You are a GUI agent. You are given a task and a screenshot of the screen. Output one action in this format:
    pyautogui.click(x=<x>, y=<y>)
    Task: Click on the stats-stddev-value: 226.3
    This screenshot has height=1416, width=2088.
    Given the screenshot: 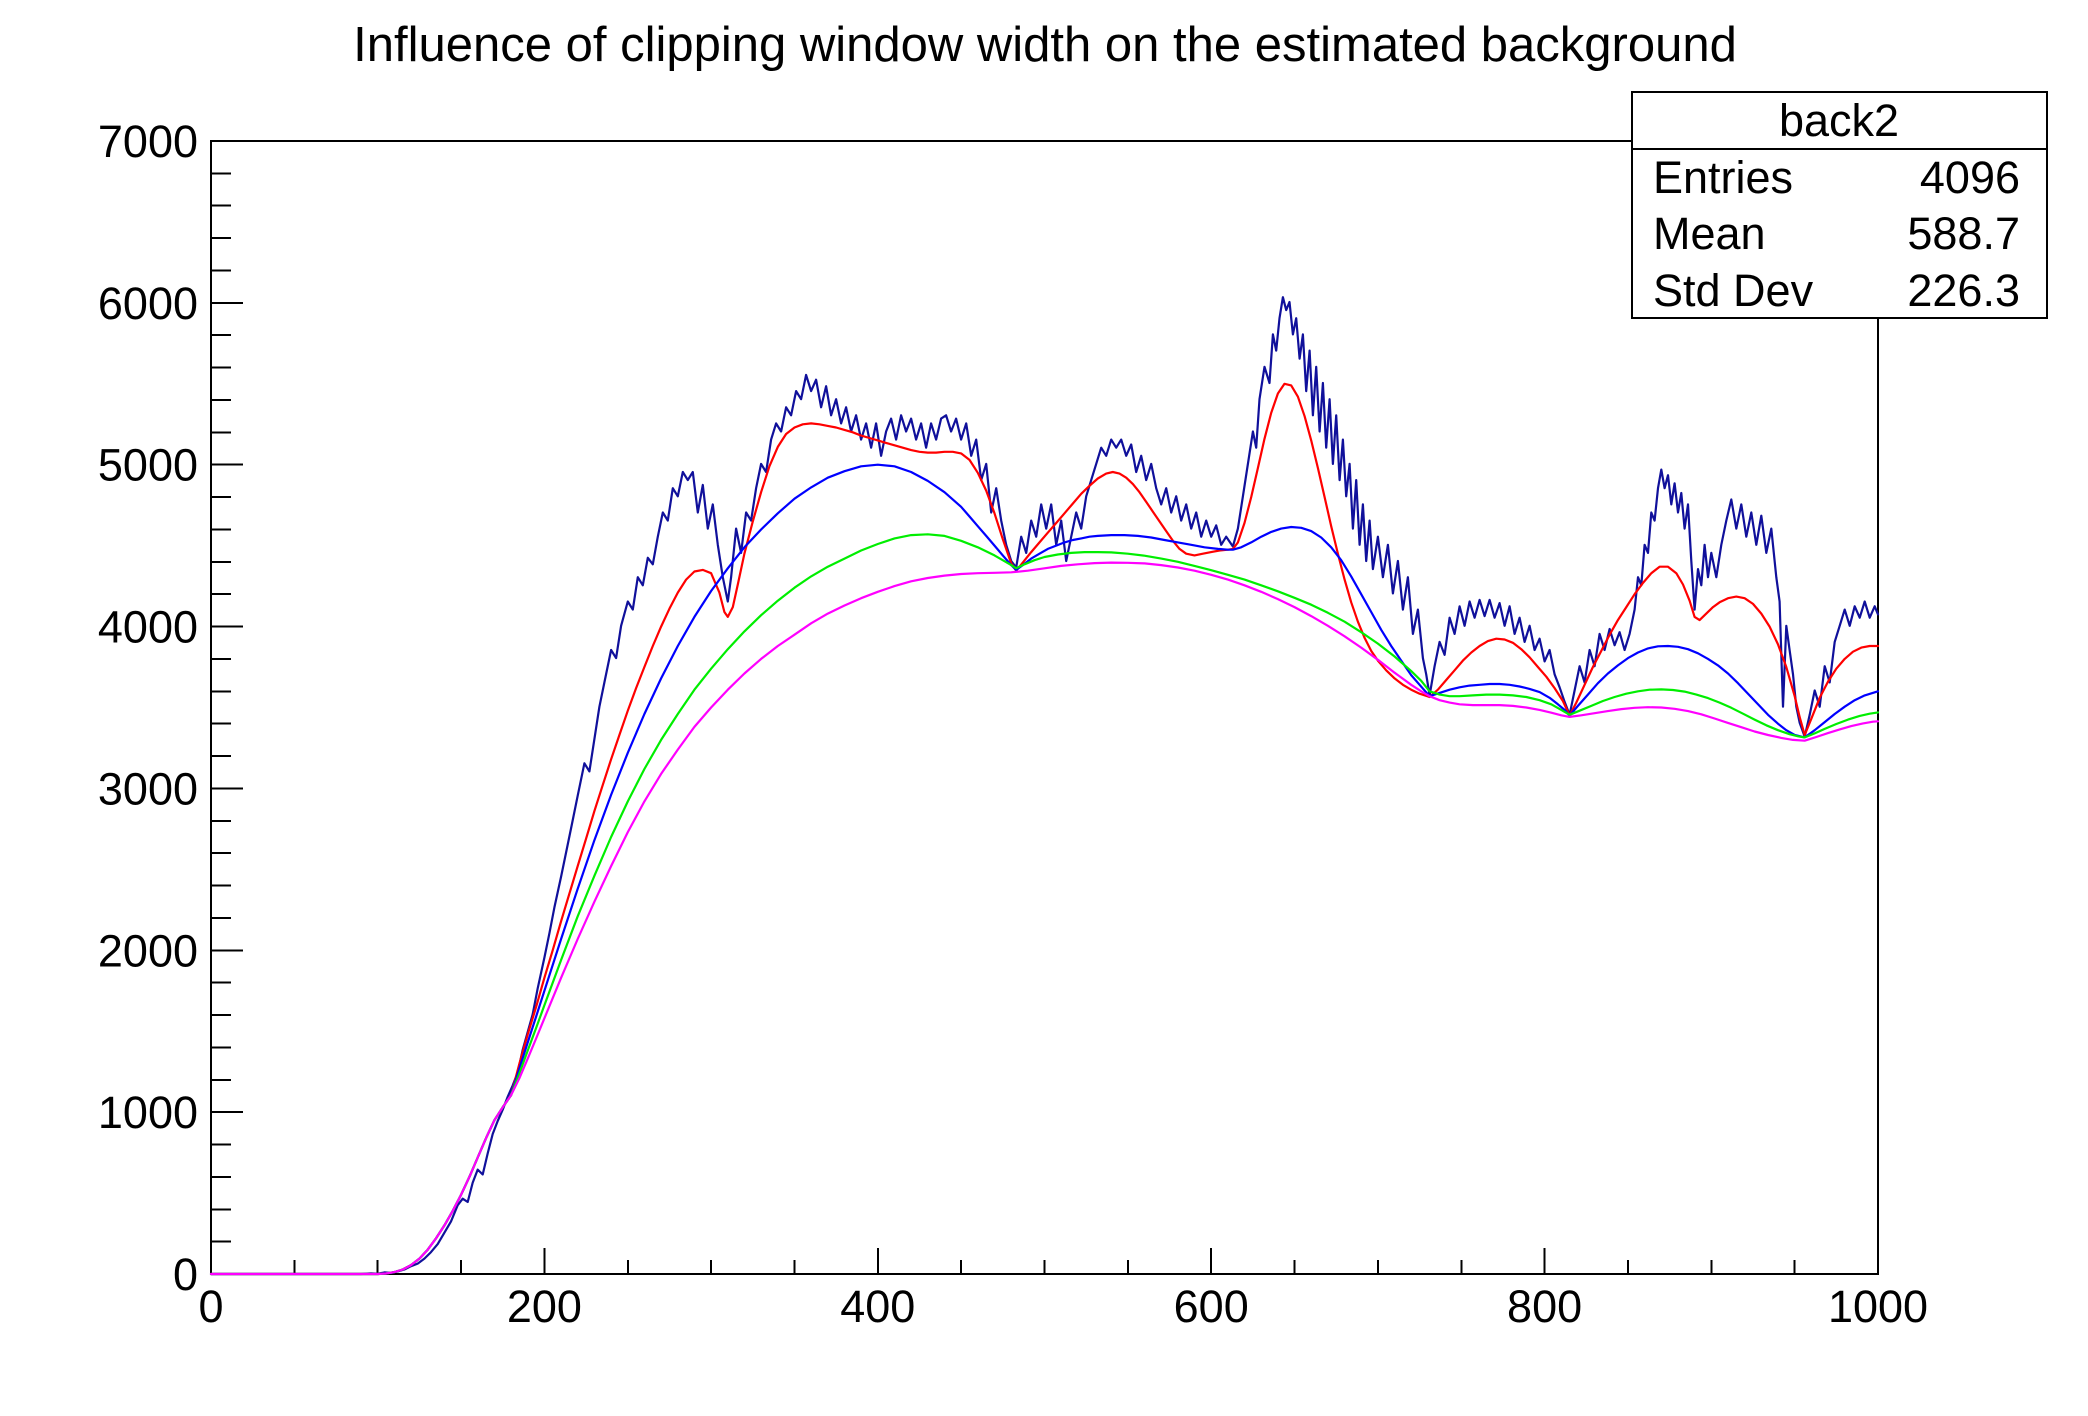 What is the action you would take?
    pyautogui.click(x=1963, y=290)
    